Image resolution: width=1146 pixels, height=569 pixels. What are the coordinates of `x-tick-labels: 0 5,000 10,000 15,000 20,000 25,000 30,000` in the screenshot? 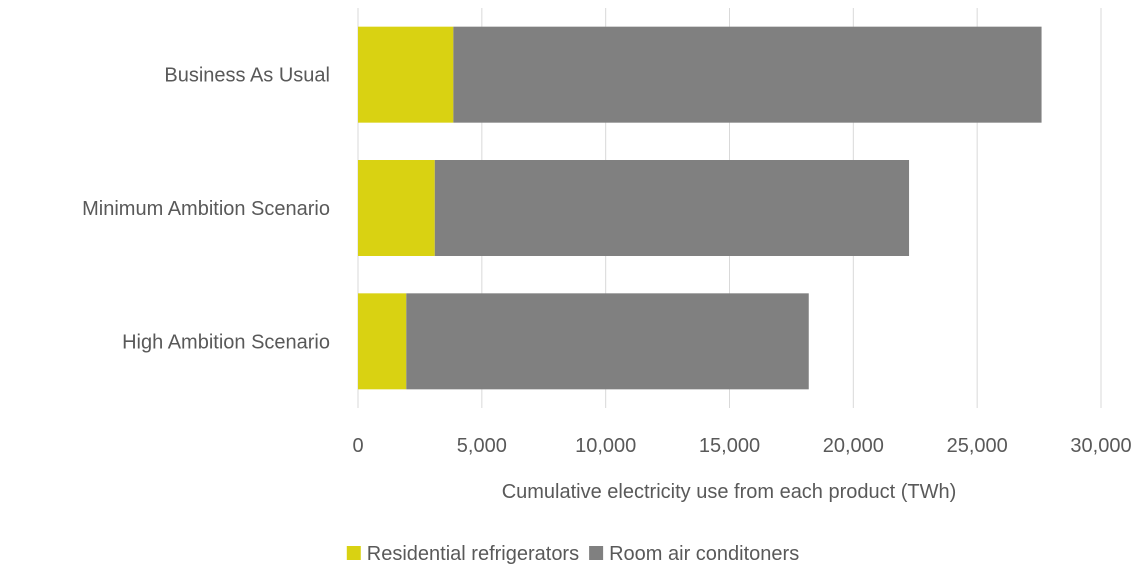 It's located at (741, 446).